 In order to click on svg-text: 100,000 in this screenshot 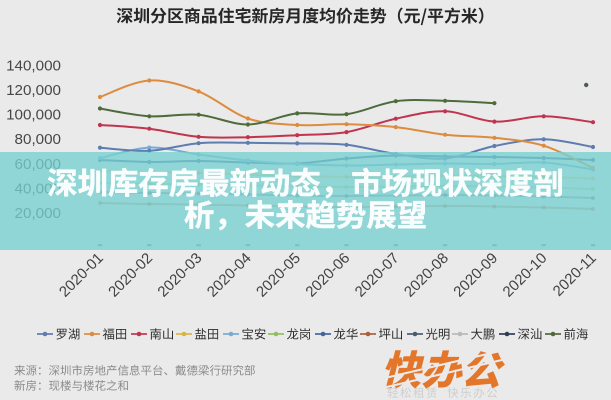, I will do `click(33, 115)`.